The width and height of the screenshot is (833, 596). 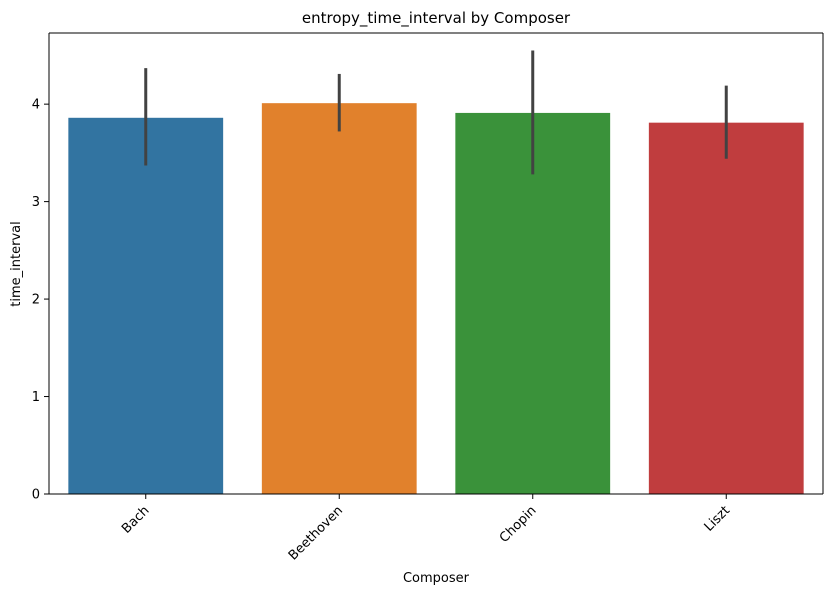 What do you see at coordinates (436, 578) in the screenshot?
I see `x-axis-label: Composer` at bounding box center [436, 578].